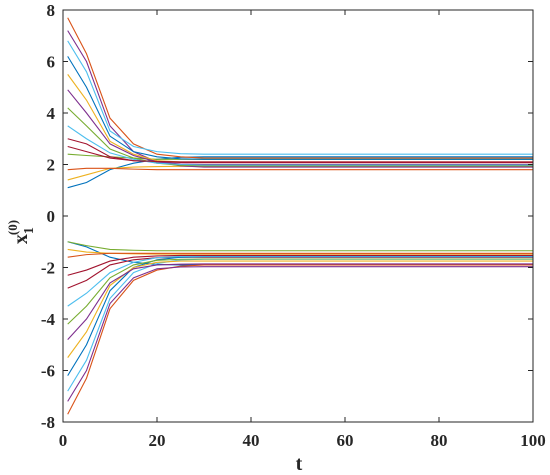  What do you see at coordinates (439, 440) in the screenshot?
I see `x-tick-label: 80` at bounding box center [439, 440].